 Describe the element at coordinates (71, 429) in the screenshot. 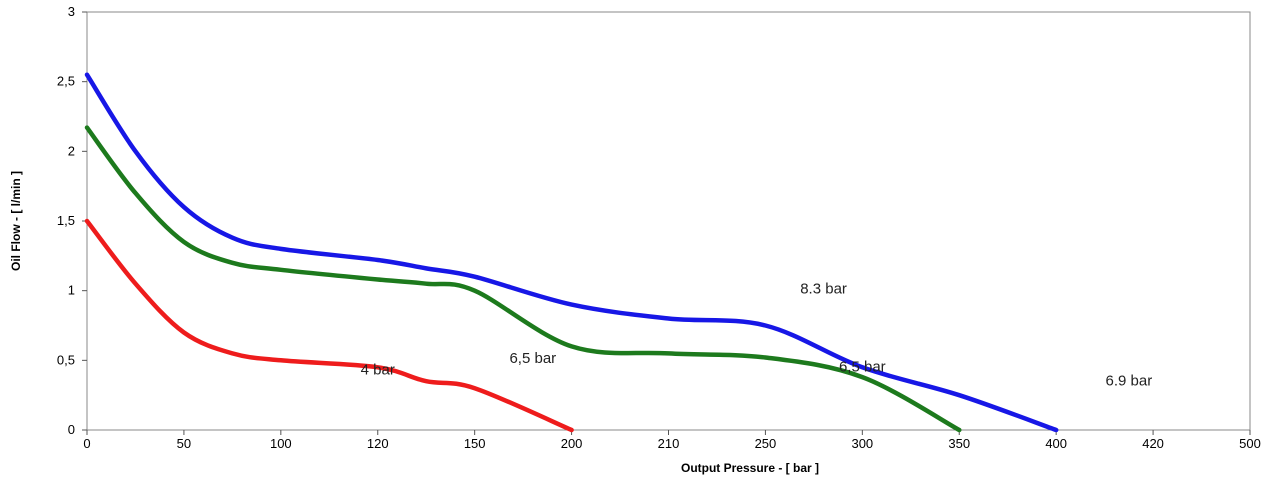

I see `y-tick-label: 0` at that location.